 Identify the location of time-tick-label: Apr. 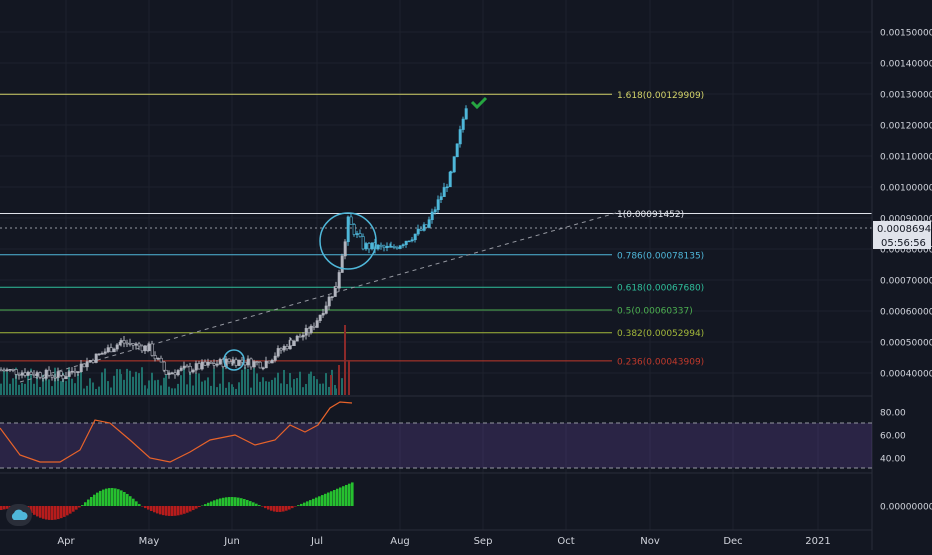
(66, 541).